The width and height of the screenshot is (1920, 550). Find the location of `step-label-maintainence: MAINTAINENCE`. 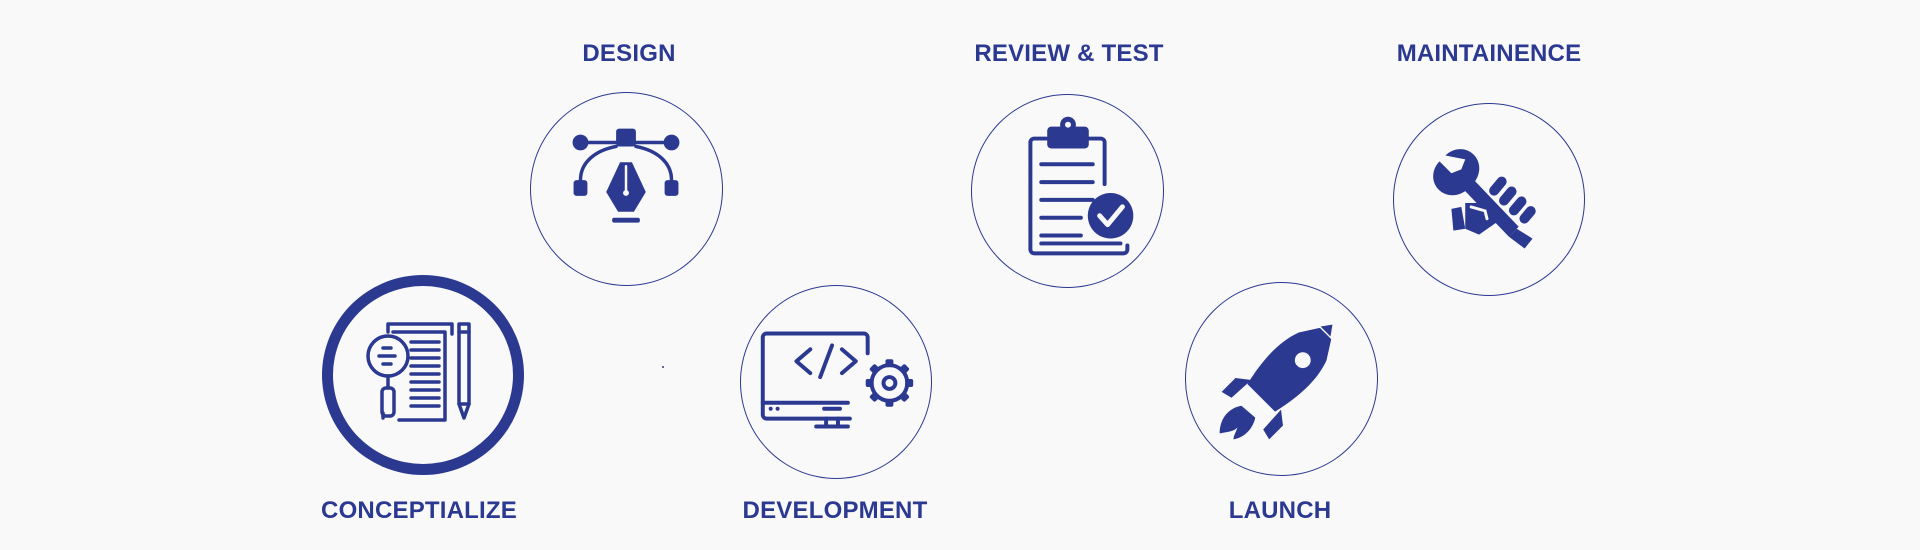

step-label-maintainence: MAINTAINENCE is located at coordinates (1489, 53).